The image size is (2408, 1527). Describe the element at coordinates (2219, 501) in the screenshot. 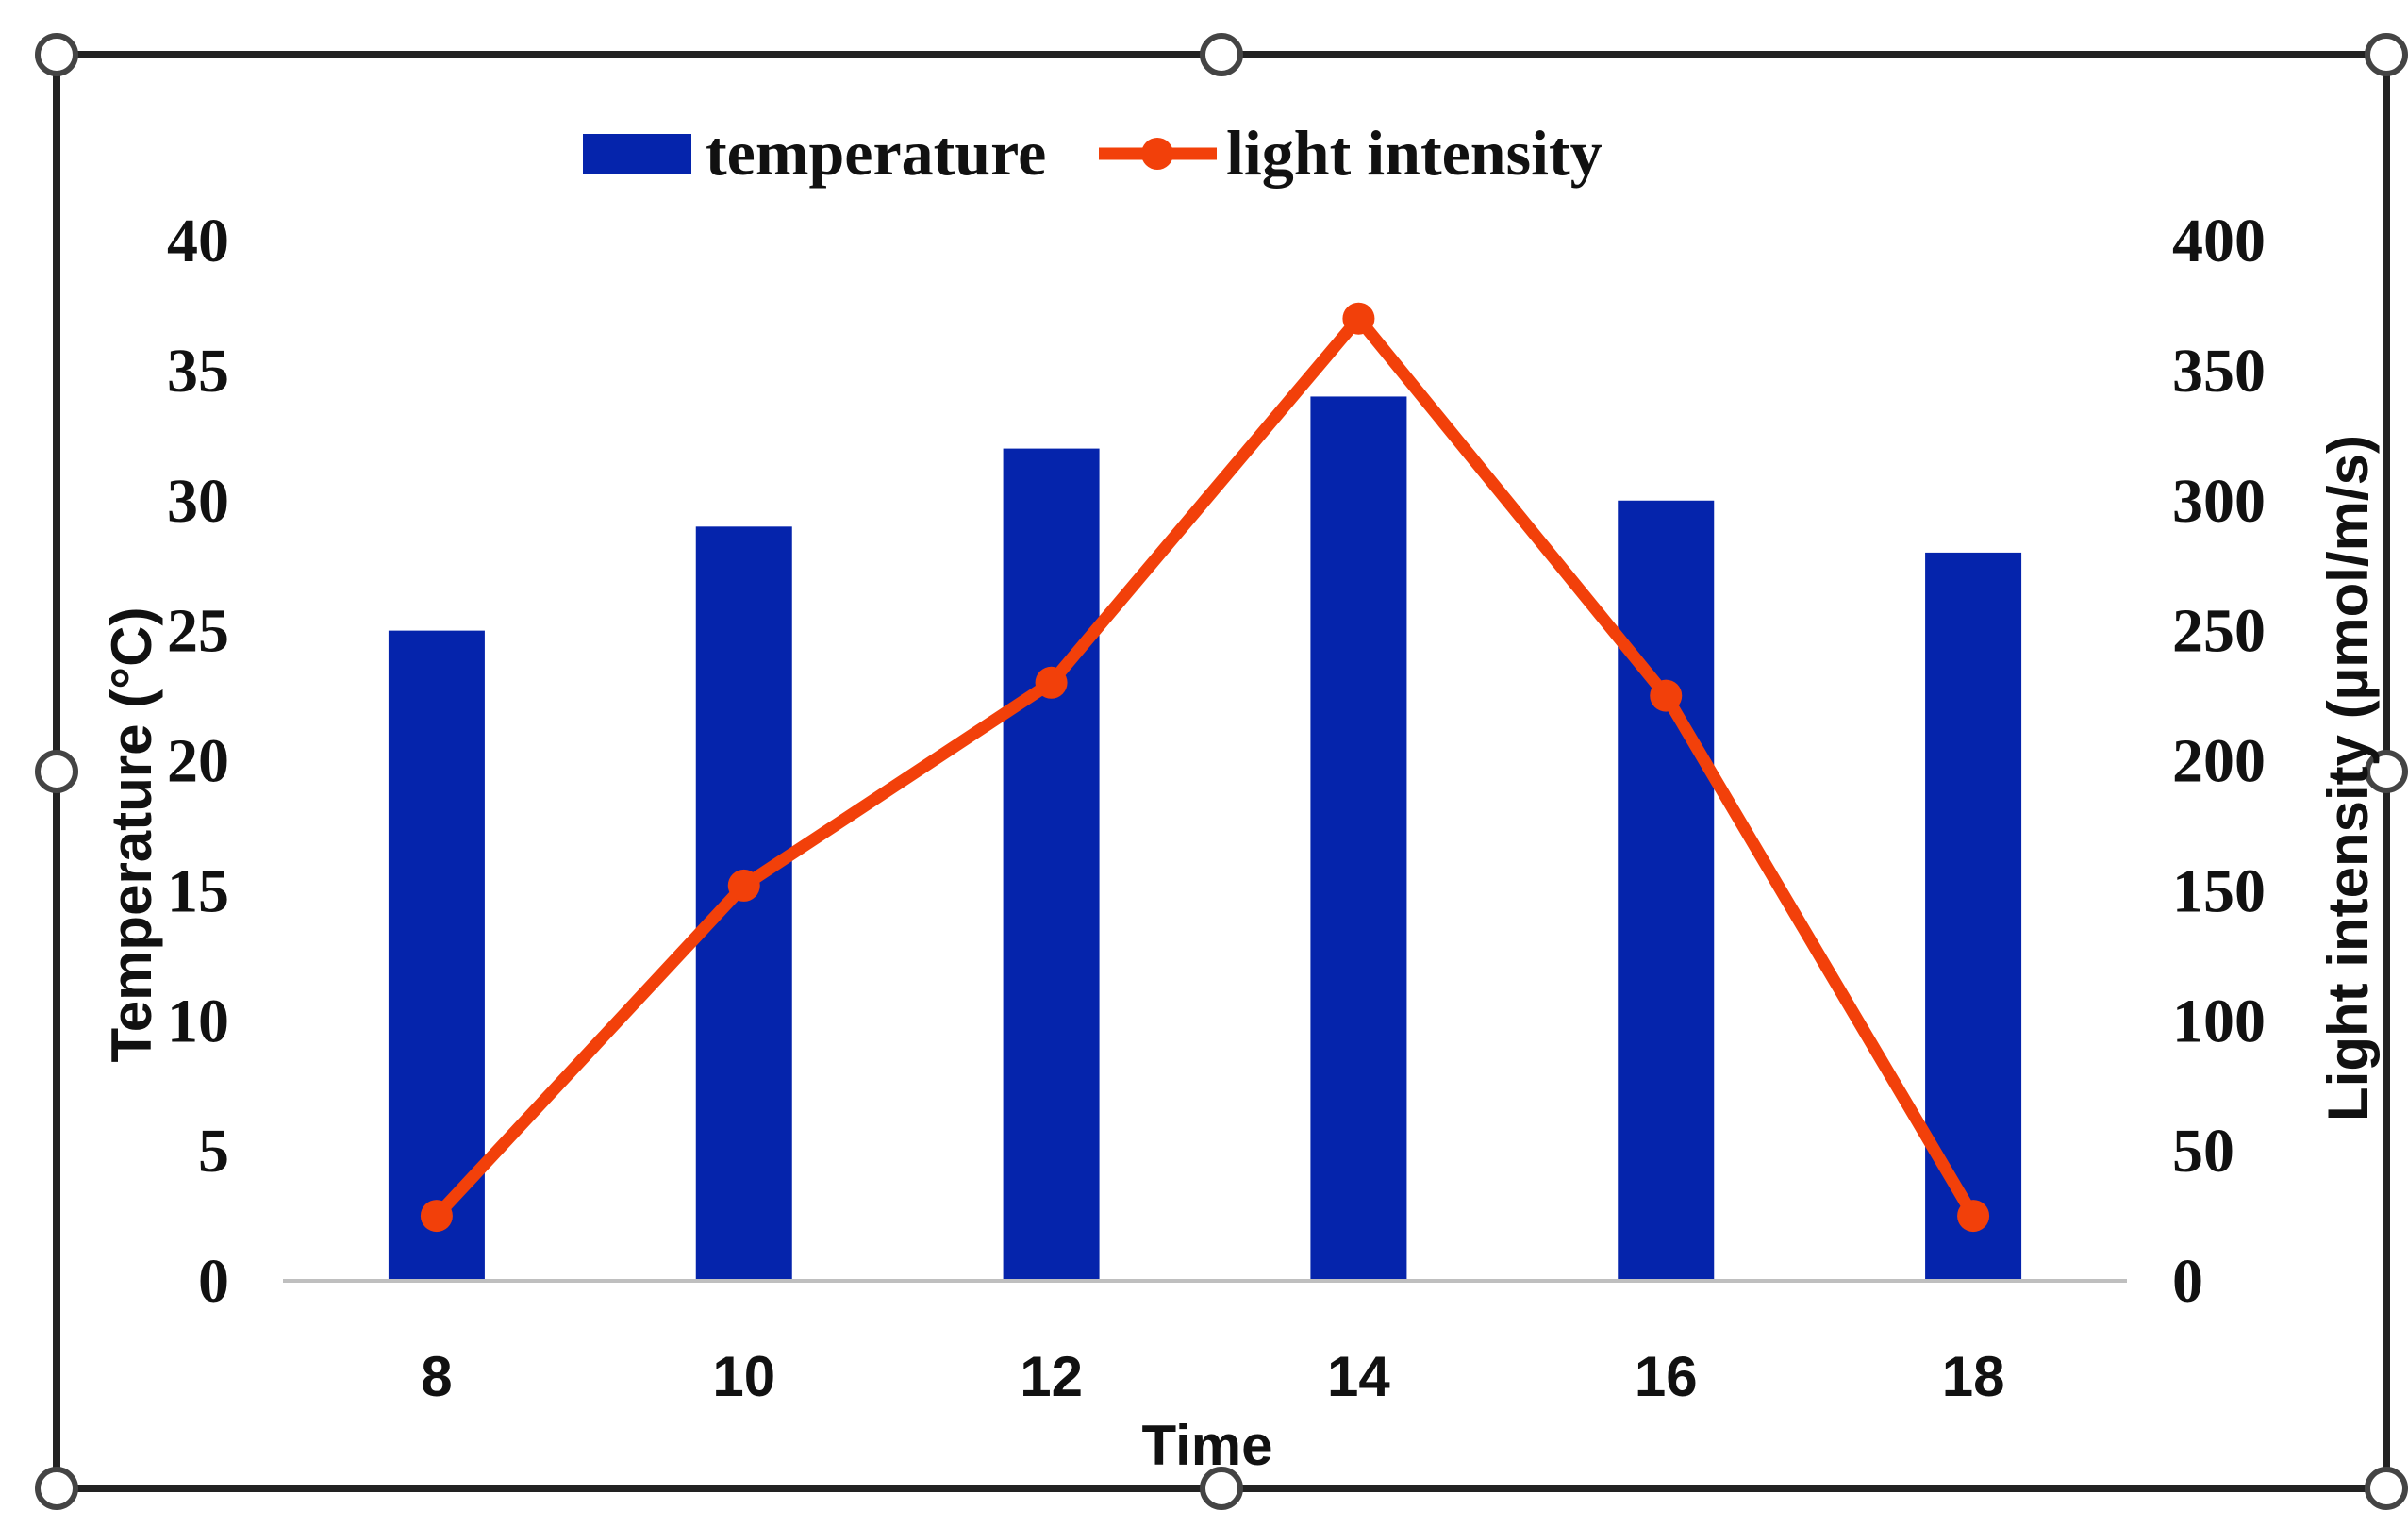

I see `y2-tick-label: 300` at that location.